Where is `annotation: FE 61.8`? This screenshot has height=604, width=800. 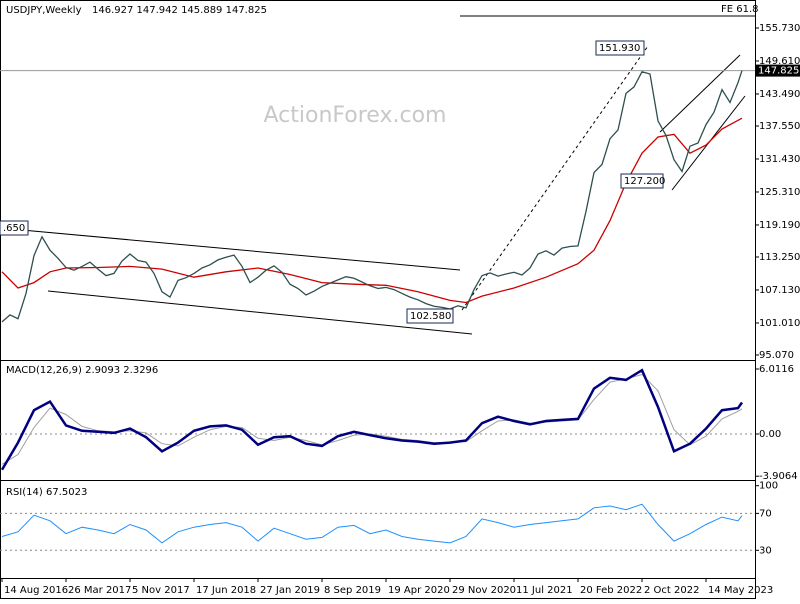 annotation: FE 61.8 is located at coordinates (740, 9).